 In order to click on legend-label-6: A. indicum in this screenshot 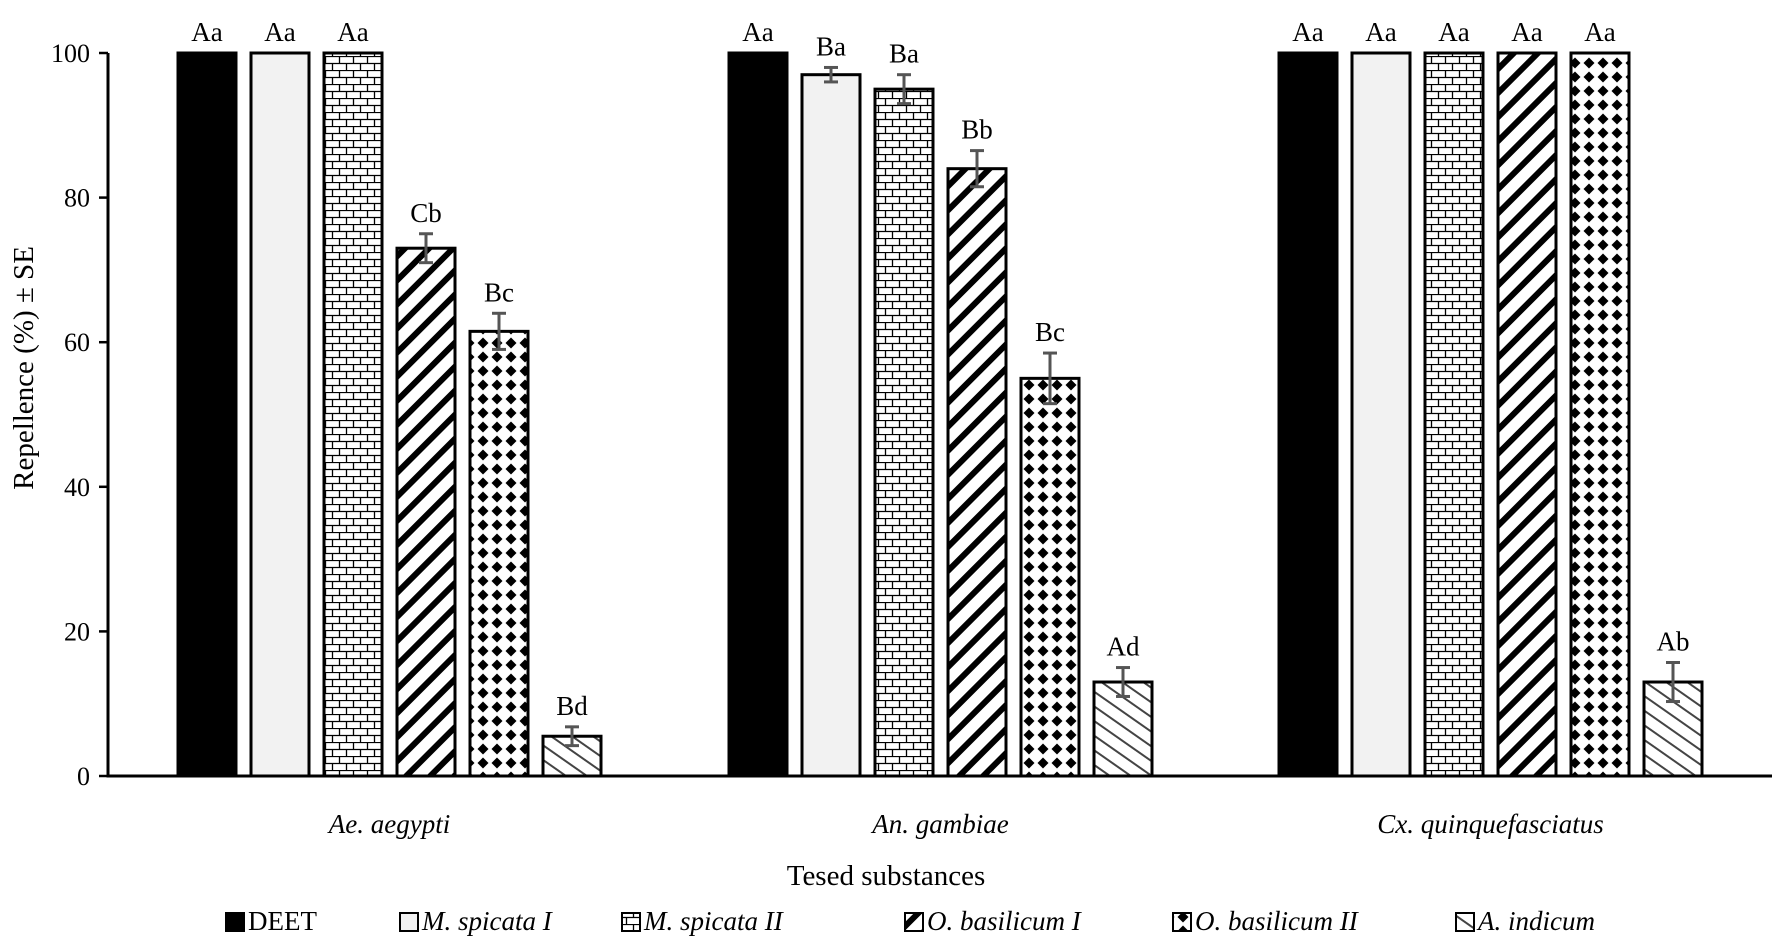, I will do `click(1535, 921)`.